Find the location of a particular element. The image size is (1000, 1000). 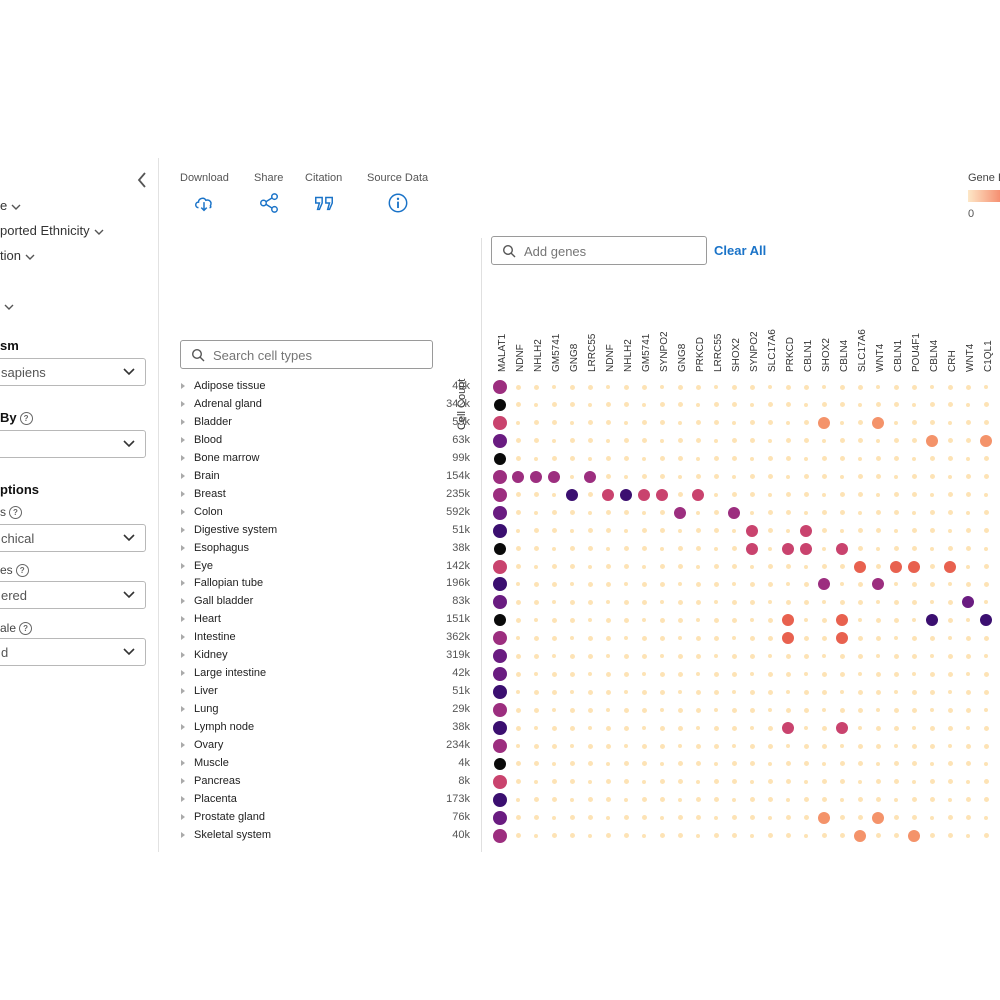

tissue-row: Liver 51k is located at coordinates (327, 692).